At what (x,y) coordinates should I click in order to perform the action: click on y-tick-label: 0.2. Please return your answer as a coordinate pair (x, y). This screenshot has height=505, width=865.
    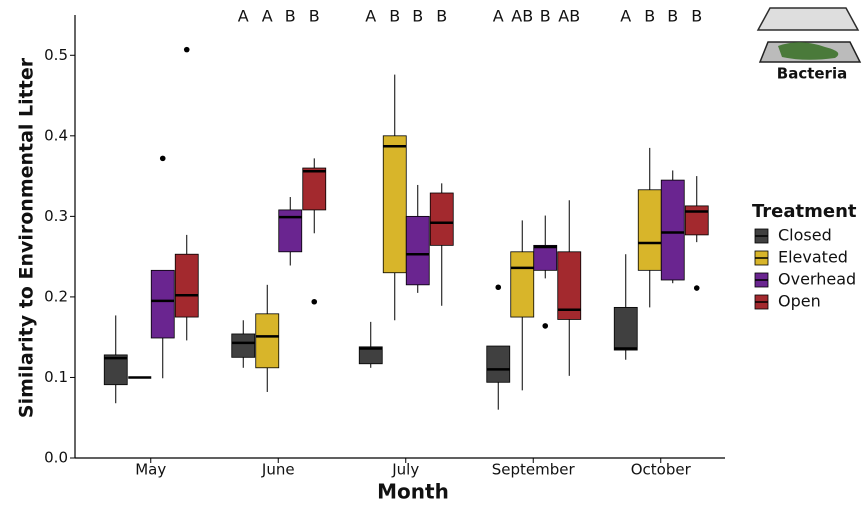
    Looking at the image, I should click on (56, 296).